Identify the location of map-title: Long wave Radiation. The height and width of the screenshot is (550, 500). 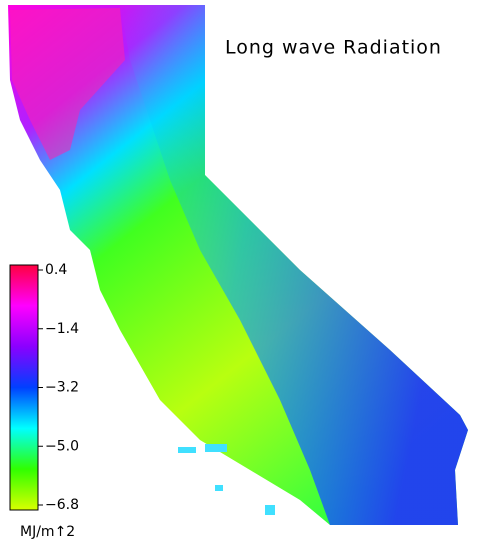
(333, 48).